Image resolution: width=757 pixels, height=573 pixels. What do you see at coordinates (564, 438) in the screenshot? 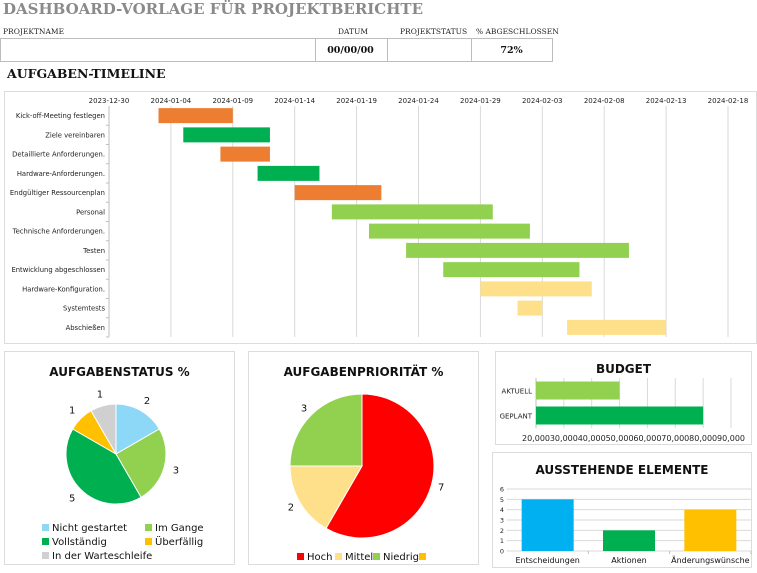
I see `budget-x-tick: 30,000` at bounding box center [564, 438].